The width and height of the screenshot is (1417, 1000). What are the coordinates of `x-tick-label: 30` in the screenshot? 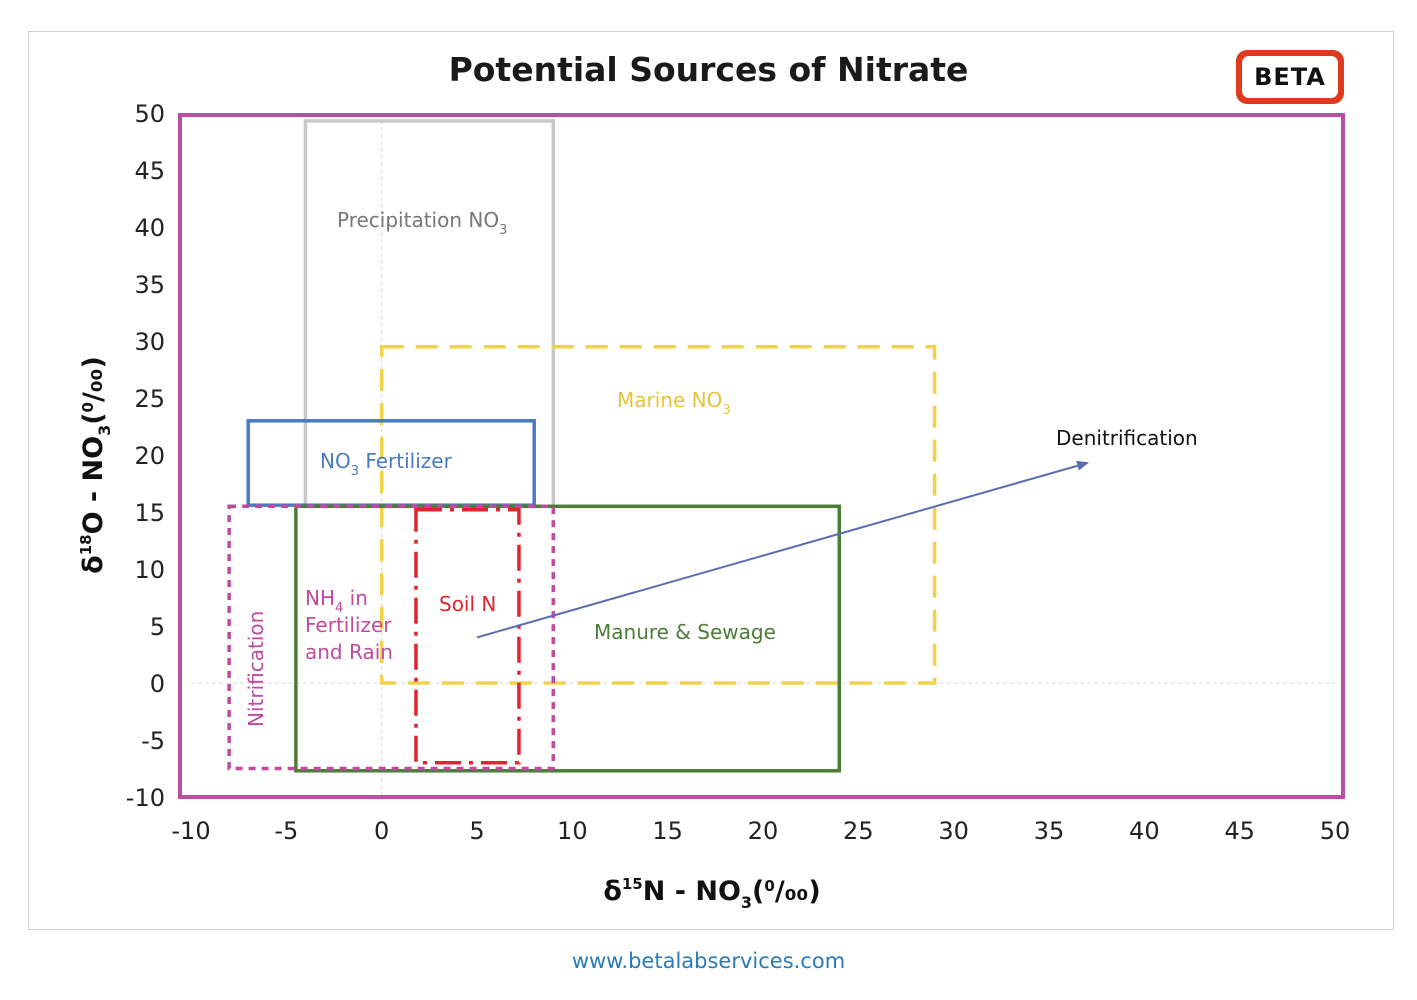 It's located at (953, 831).